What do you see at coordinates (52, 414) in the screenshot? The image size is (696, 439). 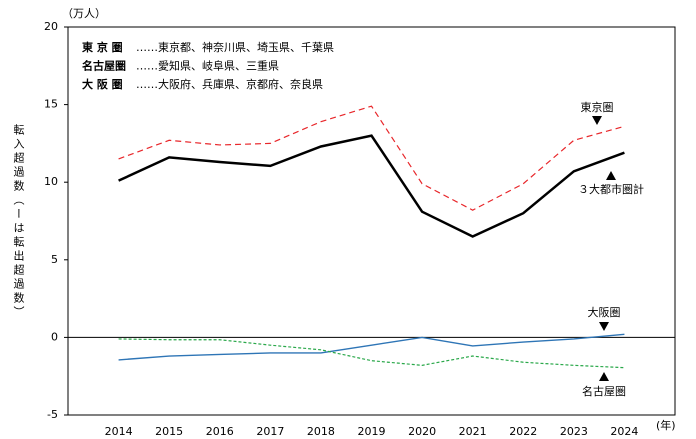 I see `y-tick-label: -5` at bounding box center [52, 414].